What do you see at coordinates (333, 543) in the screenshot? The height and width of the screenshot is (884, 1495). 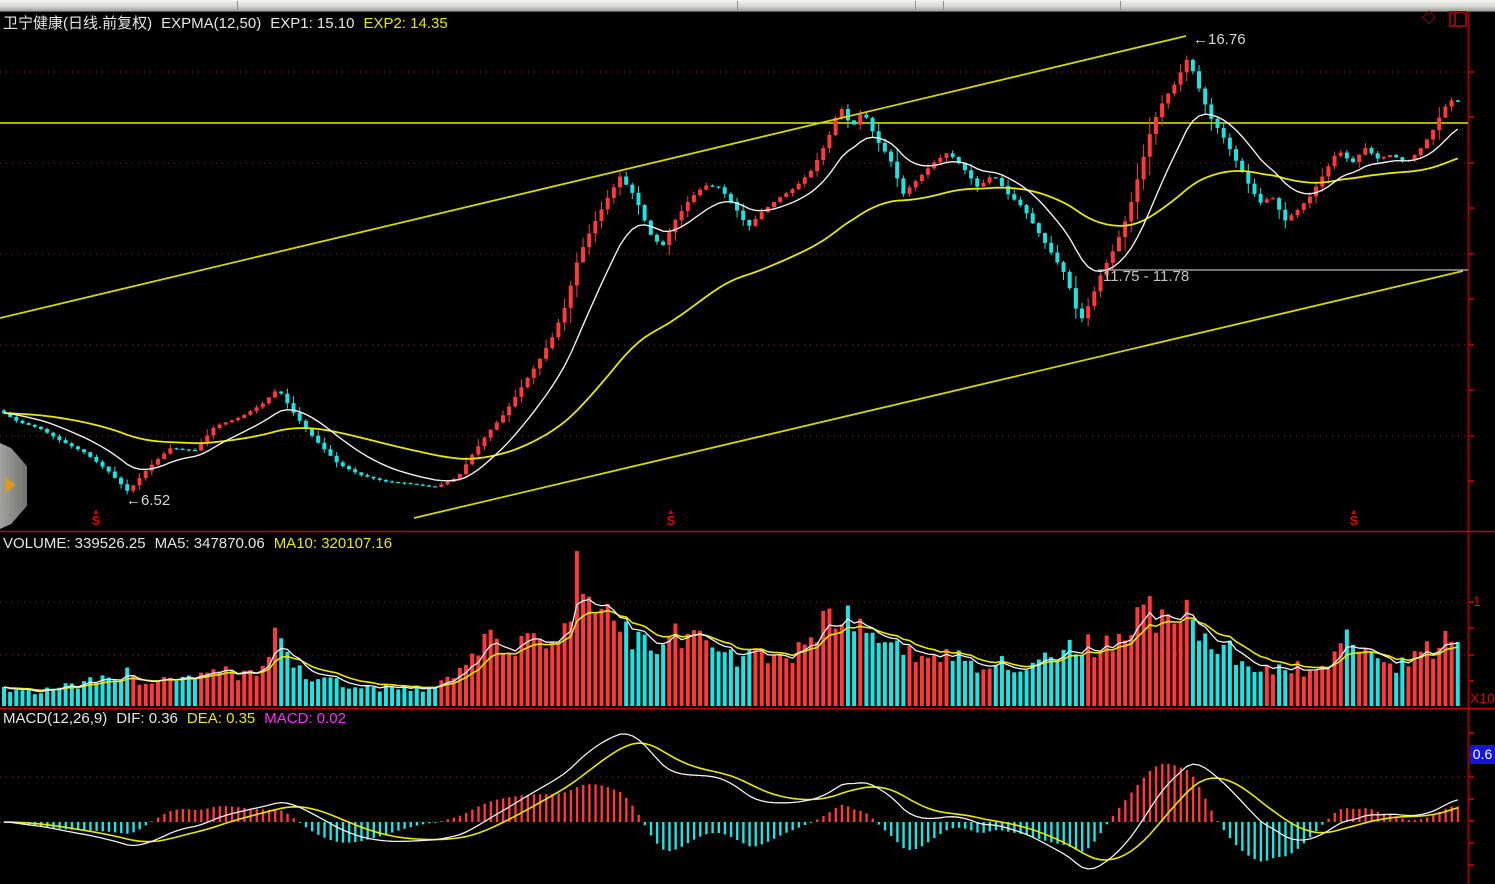 I see `volume-ma10: MA10: 320107.16` at bounding box center [333, 543].